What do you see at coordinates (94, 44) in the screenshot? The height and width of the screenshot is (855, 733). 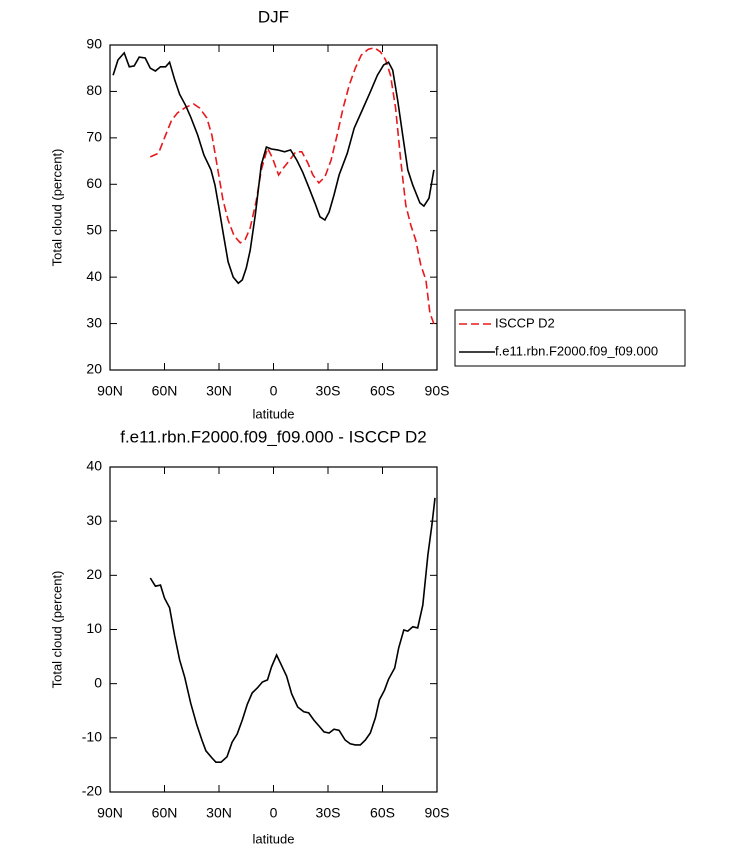 I see `y-tick-label: 90` at bounding box center [94, 44].